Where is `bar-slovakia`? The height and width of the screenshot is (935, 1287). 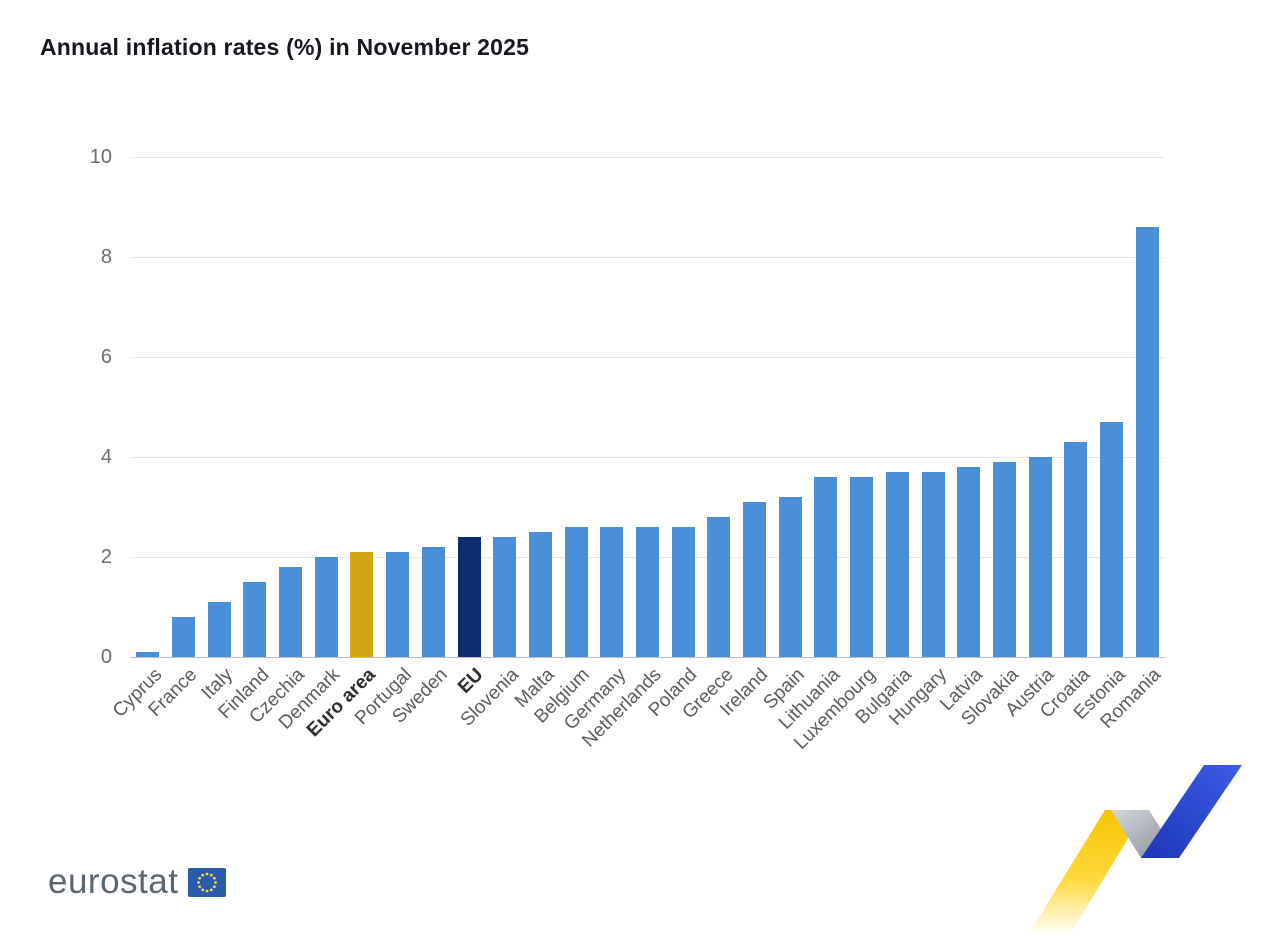 bar-slovakia is located at coordinates (1004, 559).